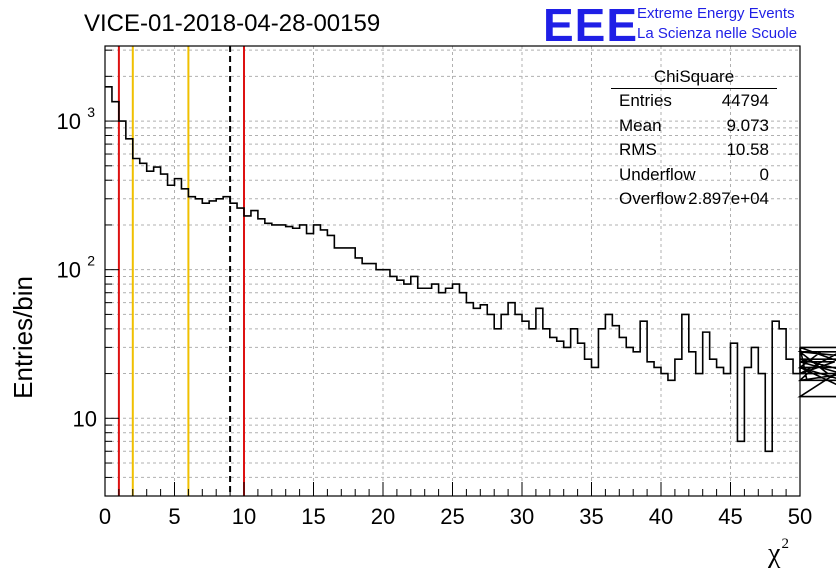  I want to click on stats-row: Overflow 2.897e+04, so click(694, 201).